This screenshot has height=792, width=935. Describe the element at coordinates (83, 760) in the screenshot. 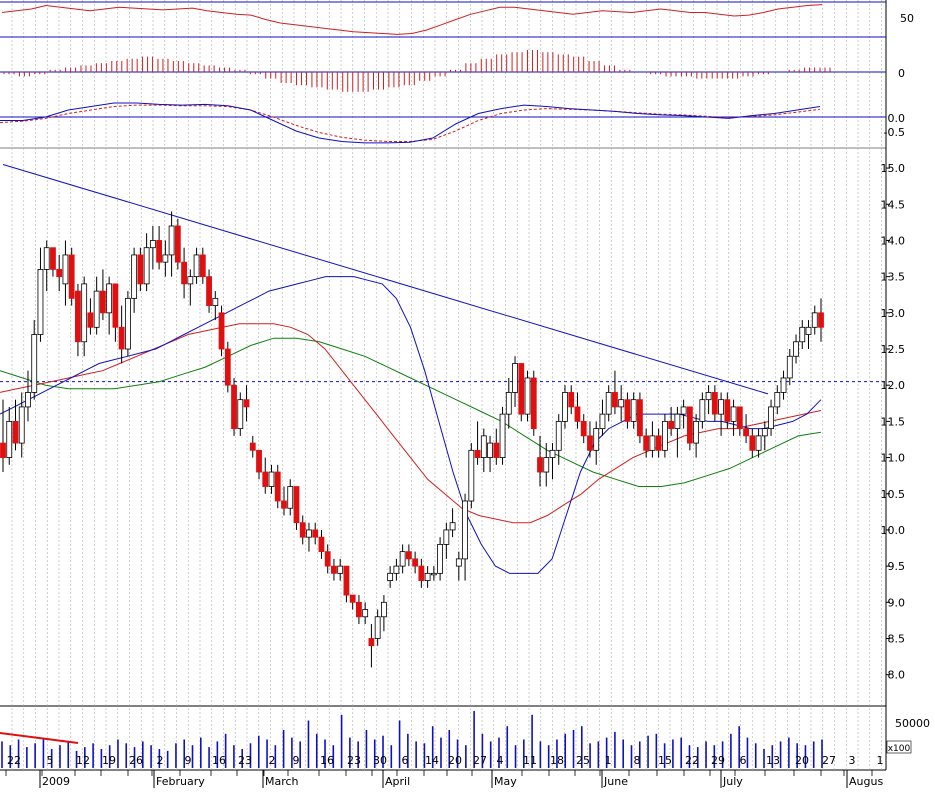

I see `date-day-label: 12` at that location.